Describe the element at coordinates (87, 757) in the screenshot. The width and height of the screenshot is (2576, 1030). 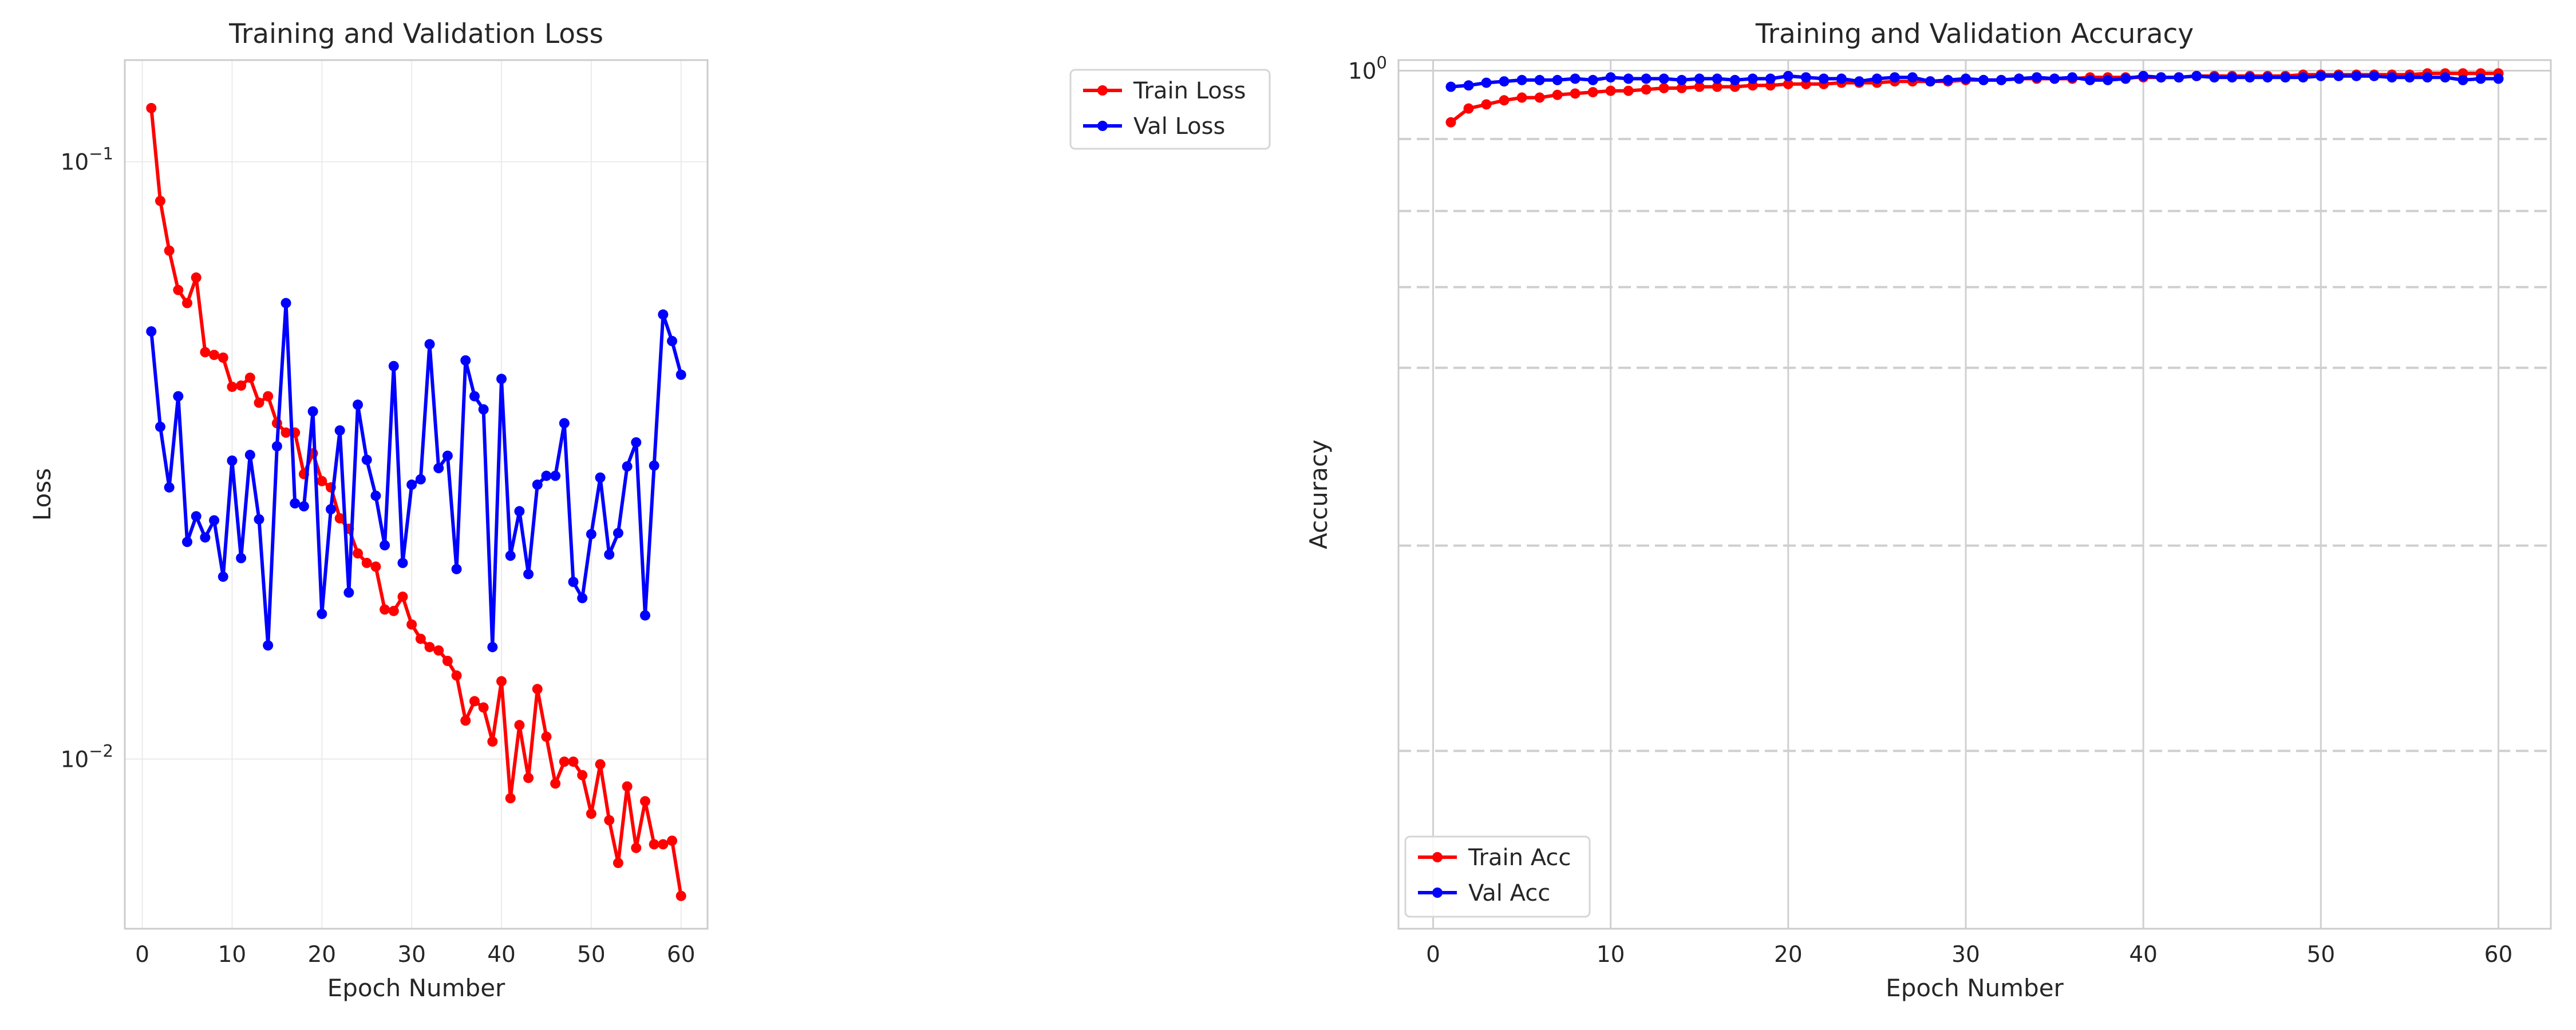
I see `y-tick-label: 10⁻²` at that location.